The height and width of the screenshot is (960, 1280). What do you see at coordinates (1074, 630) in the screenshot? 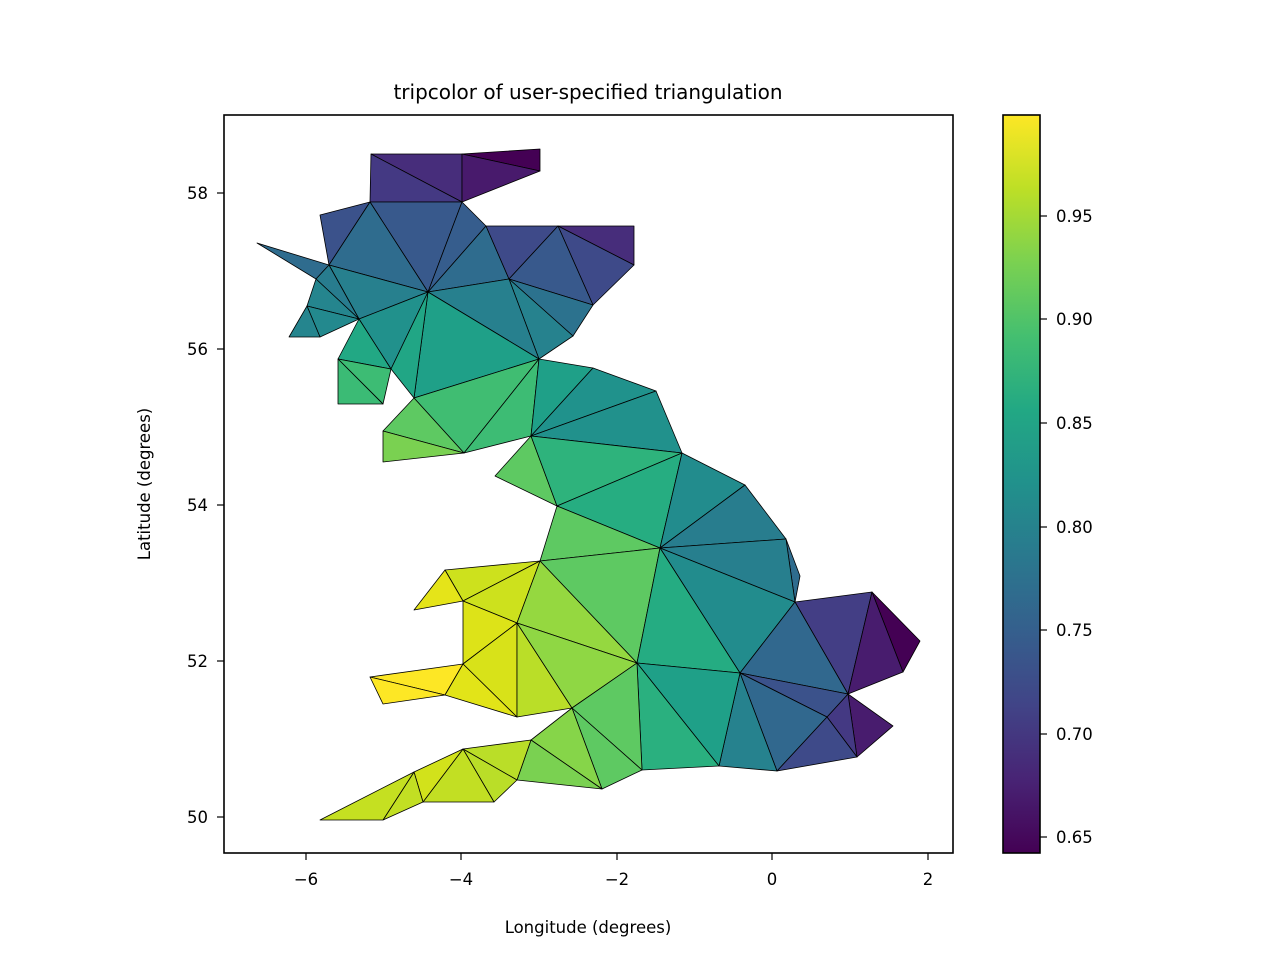
I see `colorbar-tick-label: 0.75` at bounding box center [1074, 630].